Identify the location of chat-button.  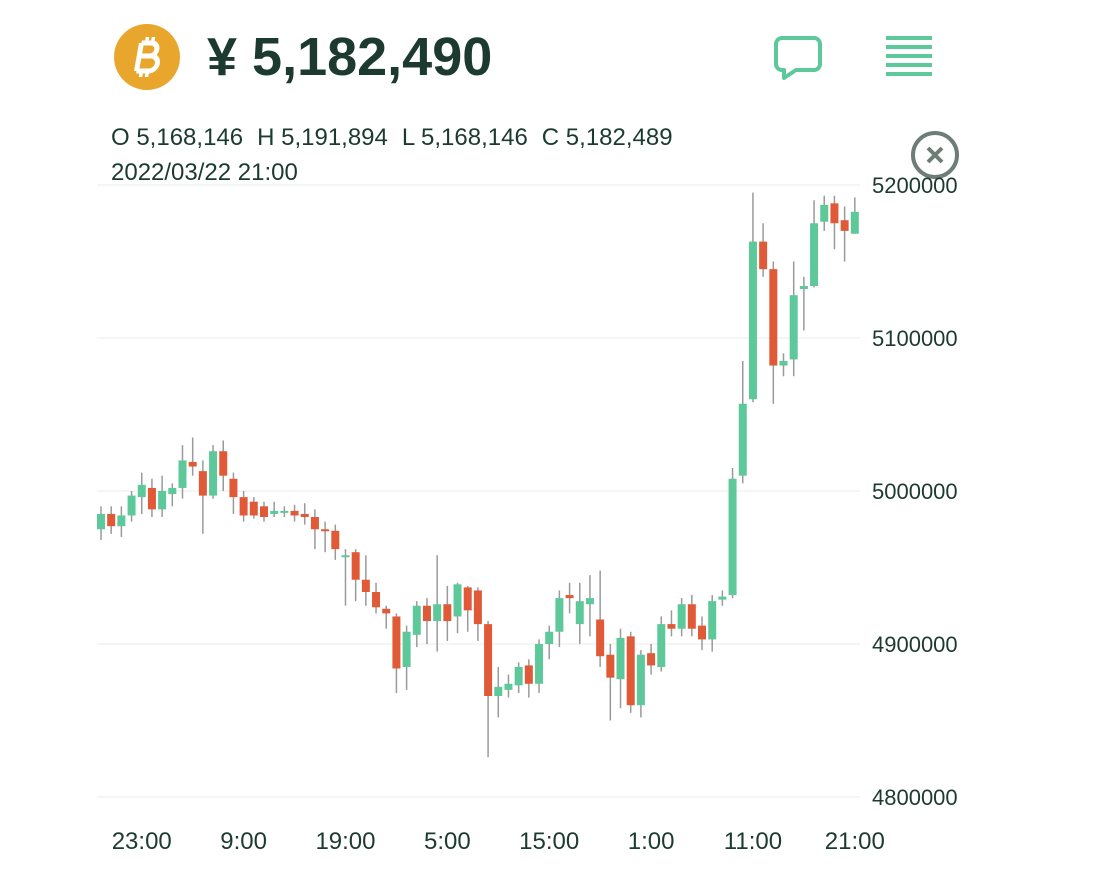
(798, 58).